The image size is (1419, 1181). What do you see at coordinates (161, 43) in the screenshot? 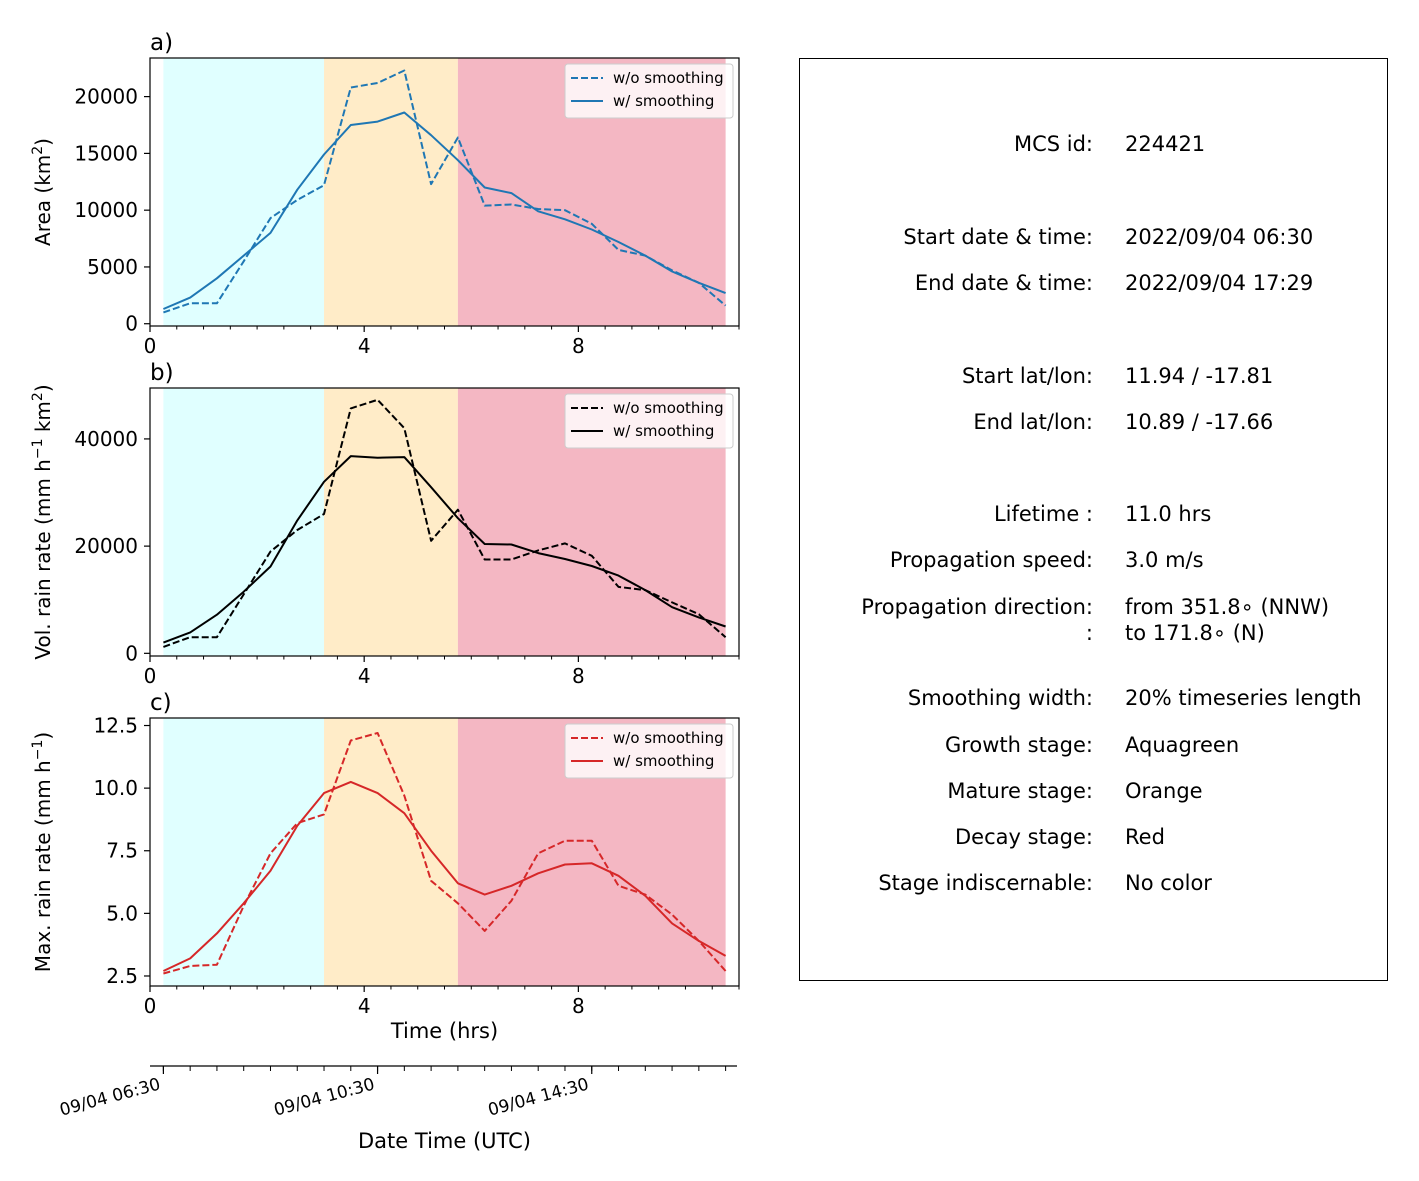
I see `panel-label: a)` at bounding box center [161, 43].